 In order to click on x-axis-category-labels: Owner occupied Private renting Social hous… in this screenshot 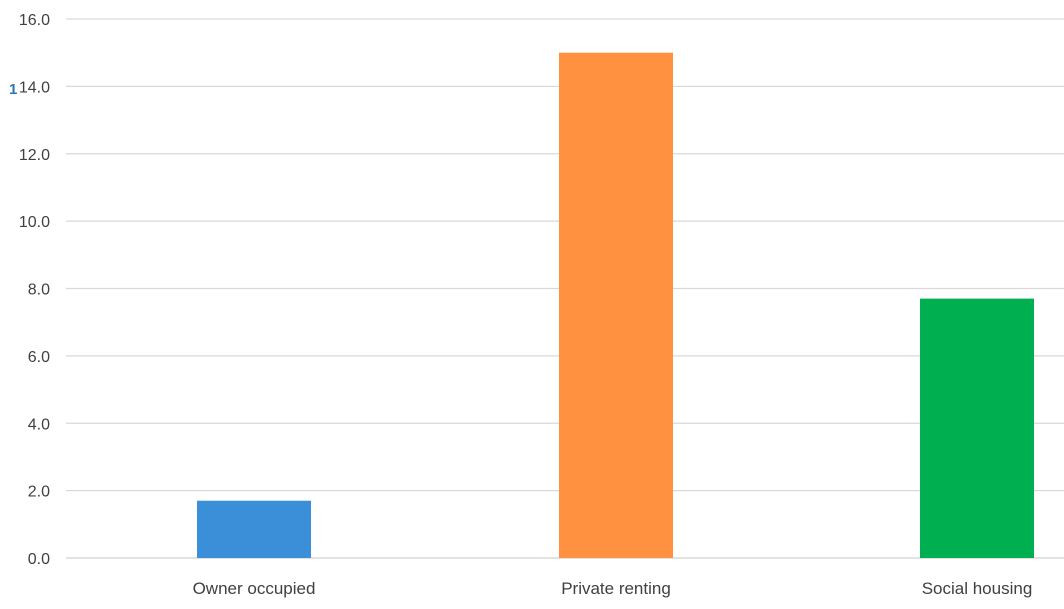, I will do `click(613, 588)`.